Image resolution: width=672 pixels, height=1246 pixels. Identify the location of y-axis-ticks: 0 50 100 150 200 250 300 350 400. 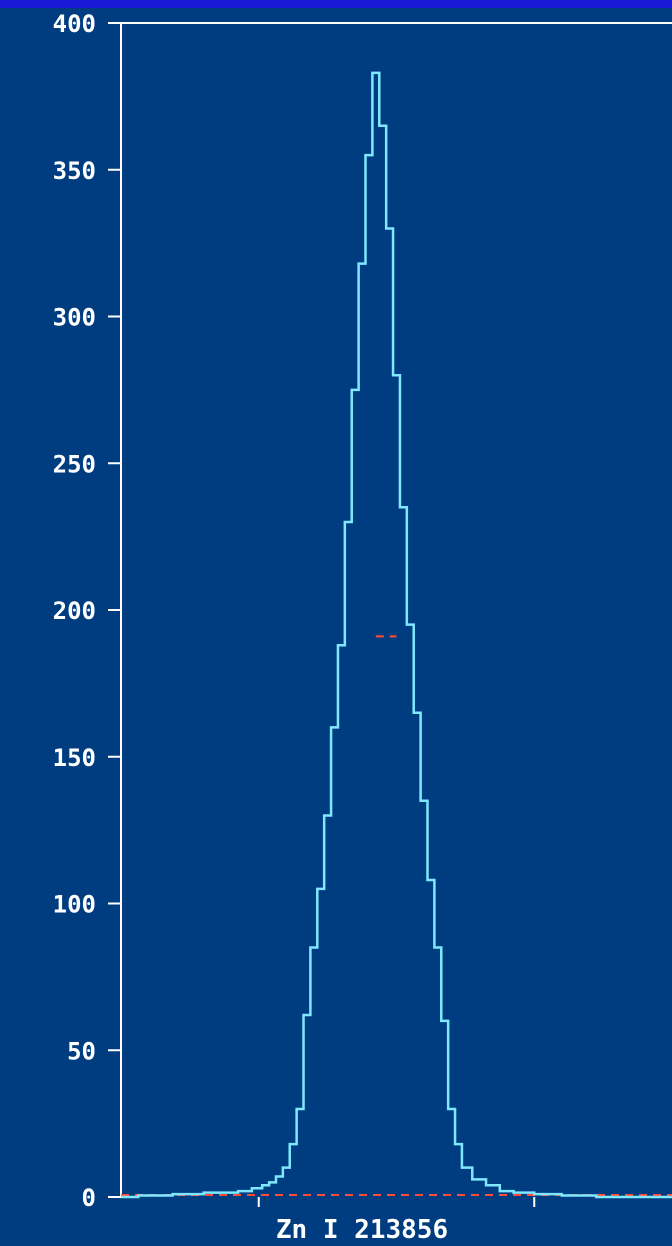
(87, 611).